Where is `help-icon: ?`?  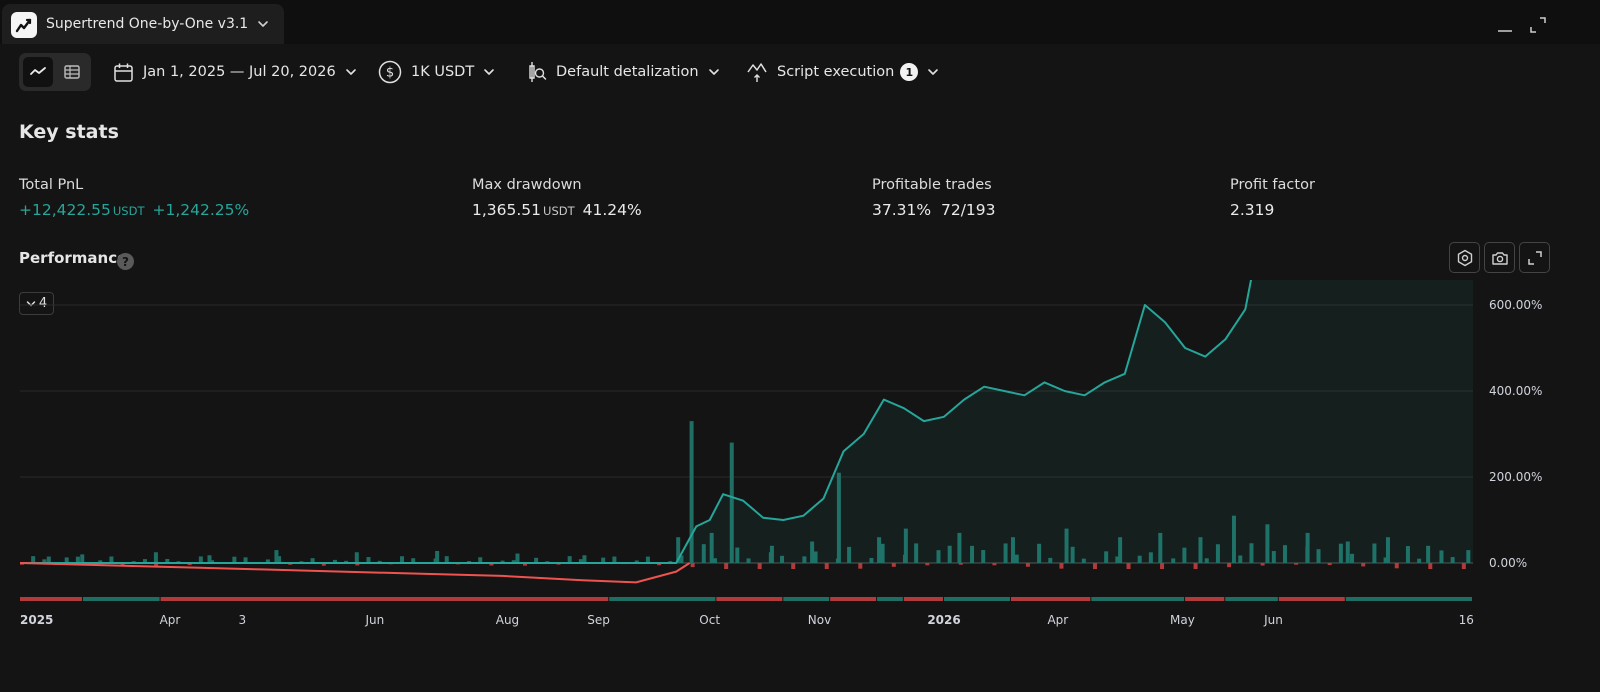 help-icon: ? is located at coordinates (125, 261).